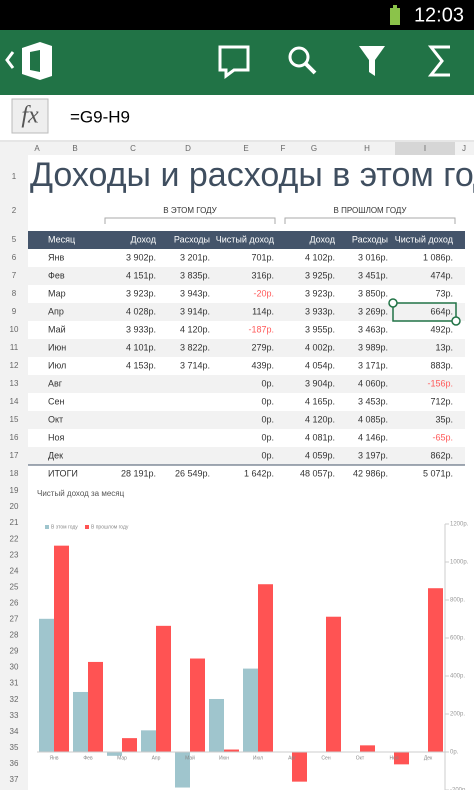 The image size is (474, 790). I want to click on cell: Окт, so click(55, 419).